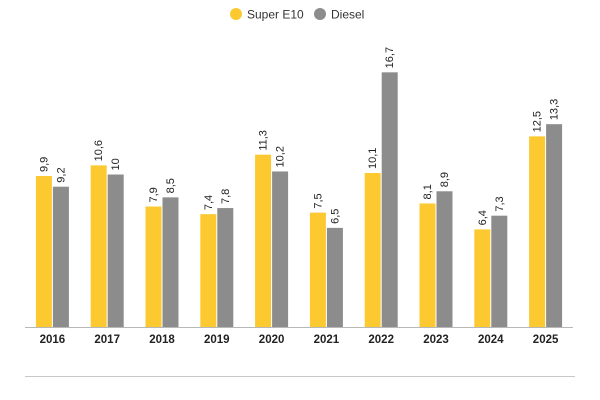 The width and height of the screenshot is (600, 400). Describe the element at coordinates (61, 174) in the screenshot. I see `data-label: 9,2` at that location.